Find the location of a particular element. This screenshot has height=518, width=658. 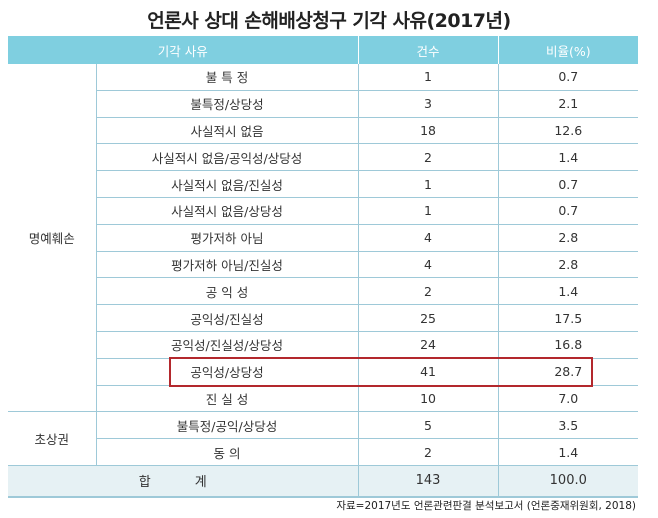

table-row: 공익성/진실성 25 17.5 is located at coordinates (323, 318).